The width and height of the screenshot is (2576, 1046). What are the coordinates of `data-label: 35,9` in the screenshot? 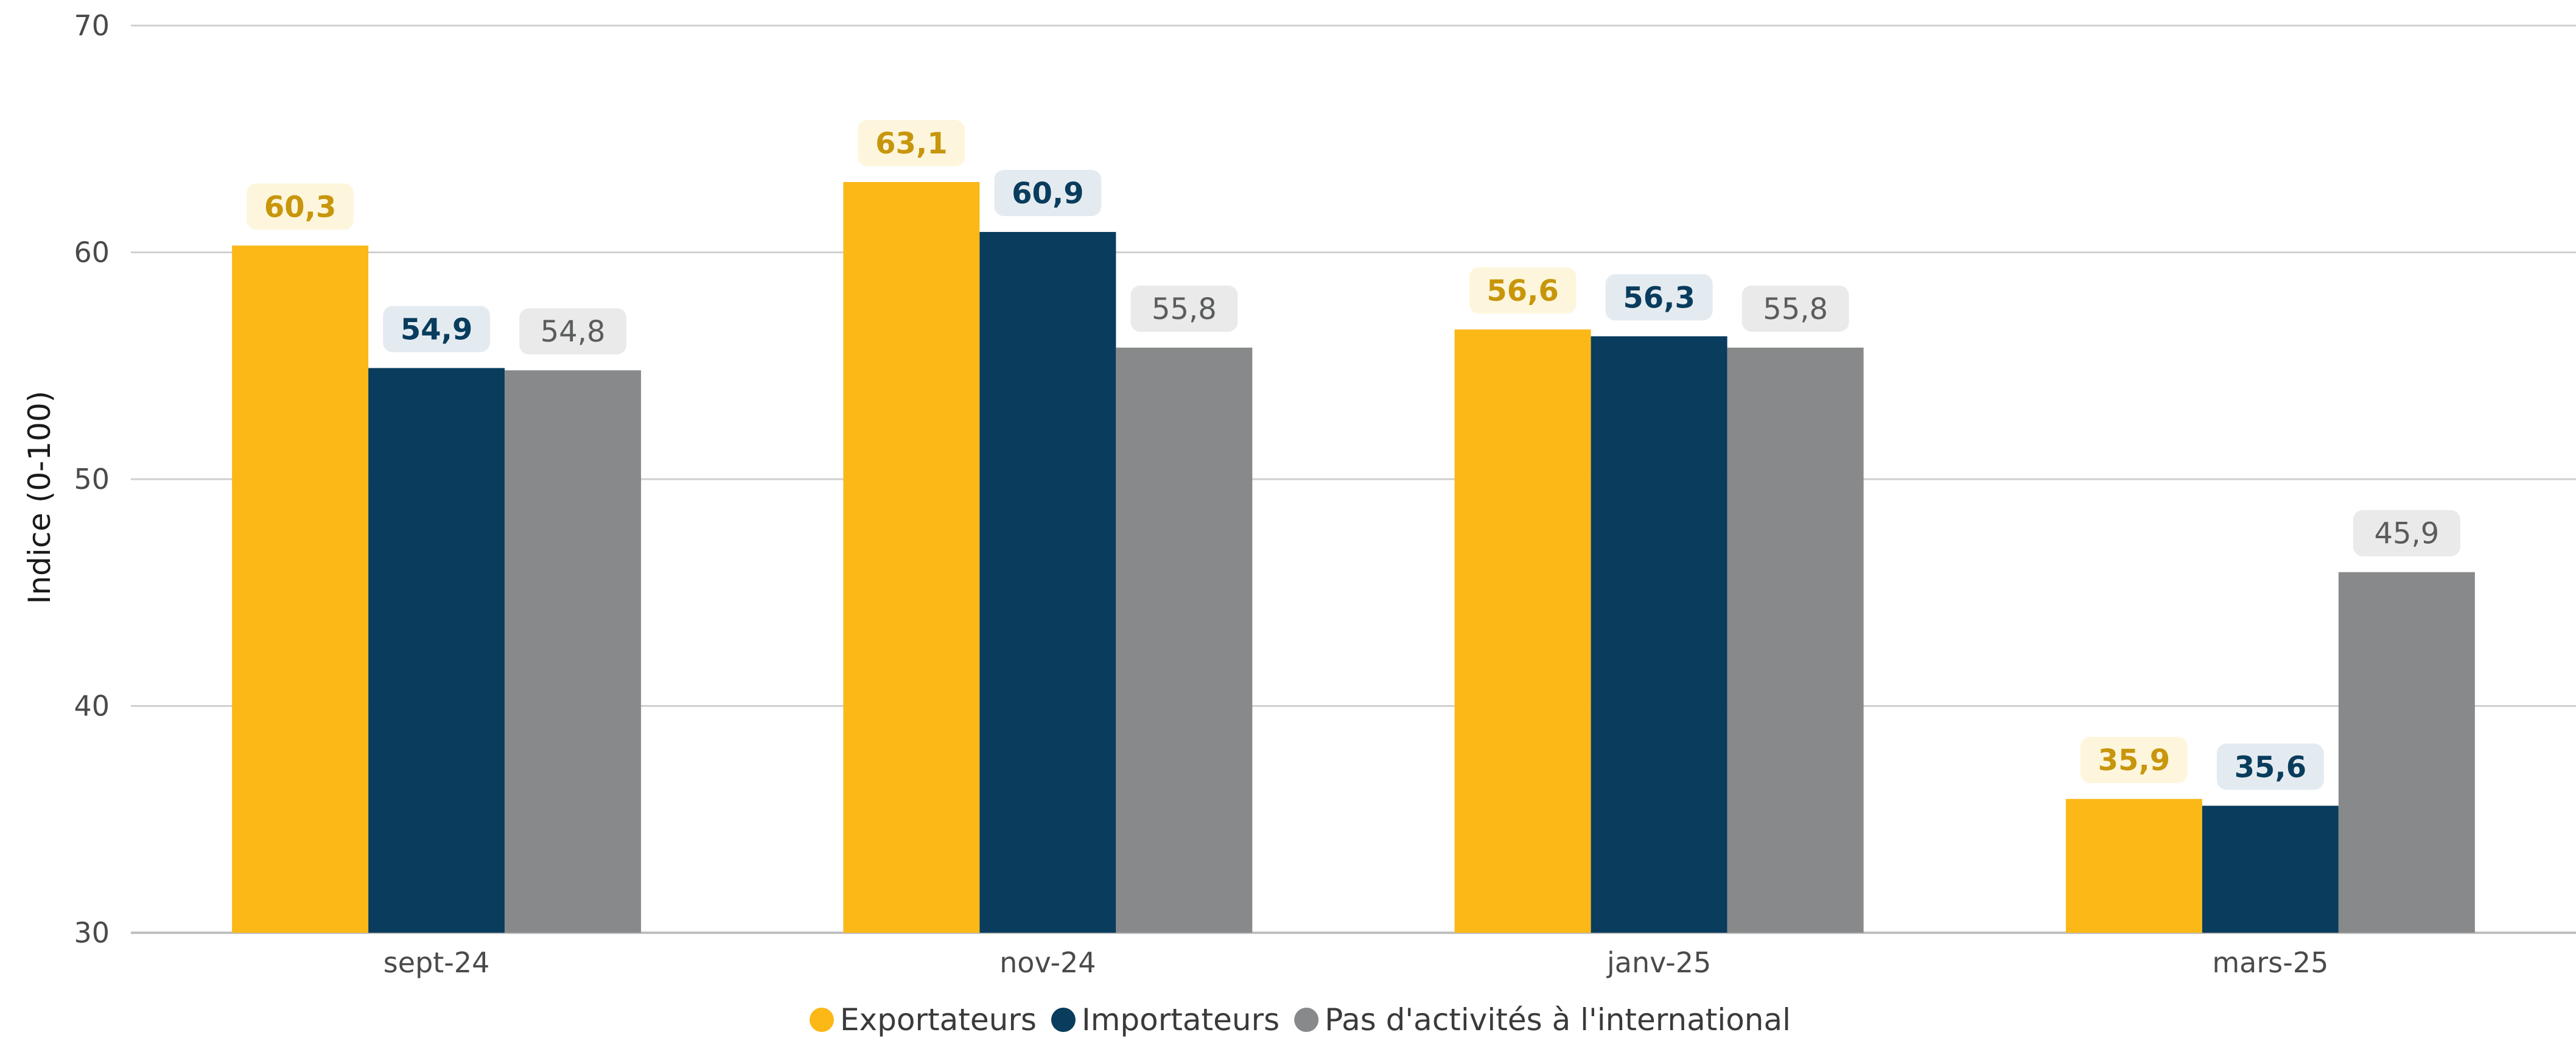 It's located at (2134, 760).